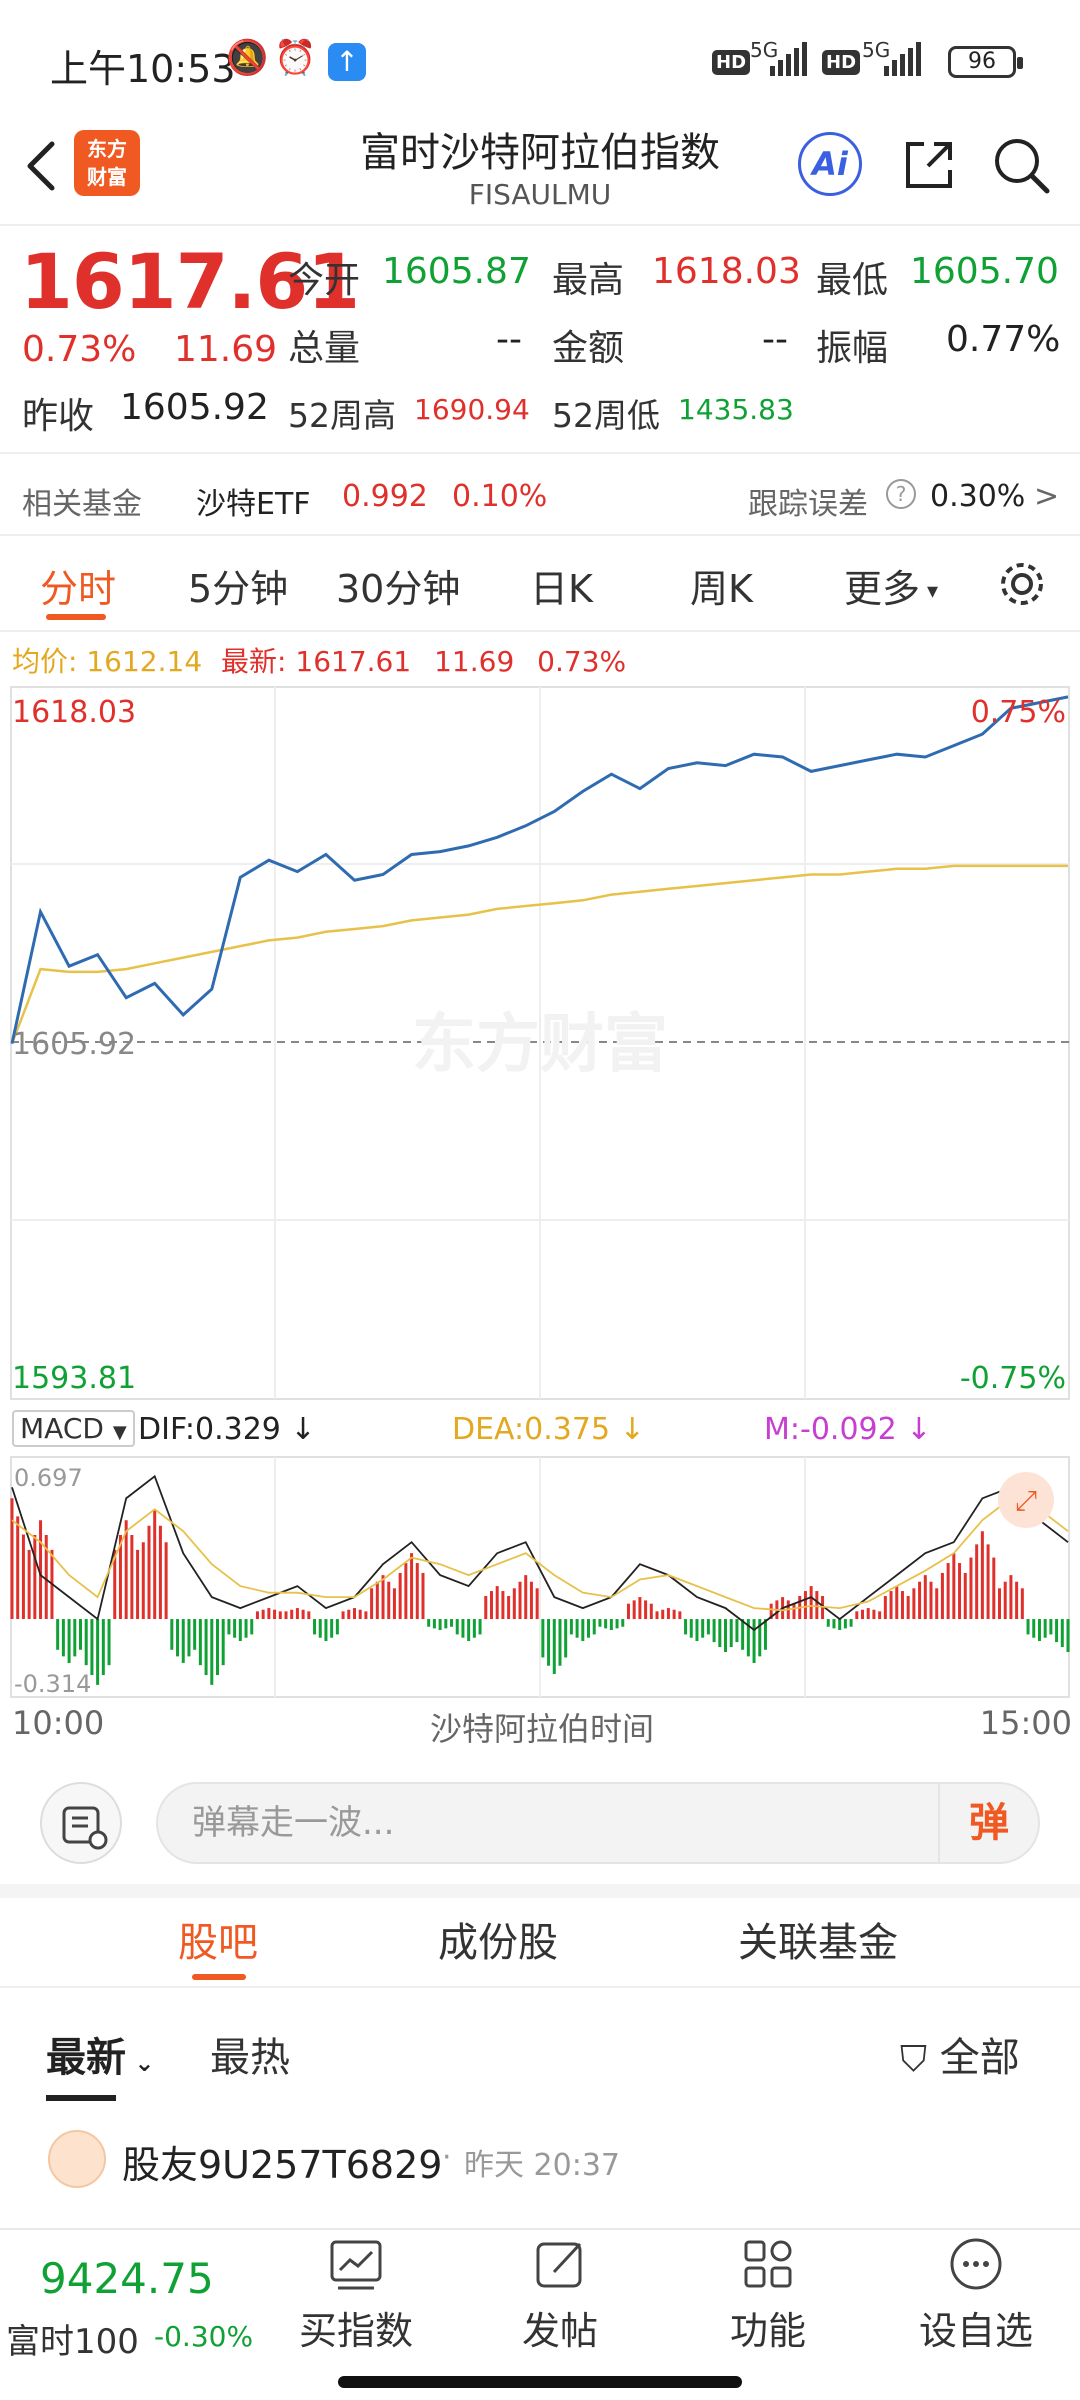 This screenshot has height=2400, width=1080. I want to click on share-icon, so click(929, 165).